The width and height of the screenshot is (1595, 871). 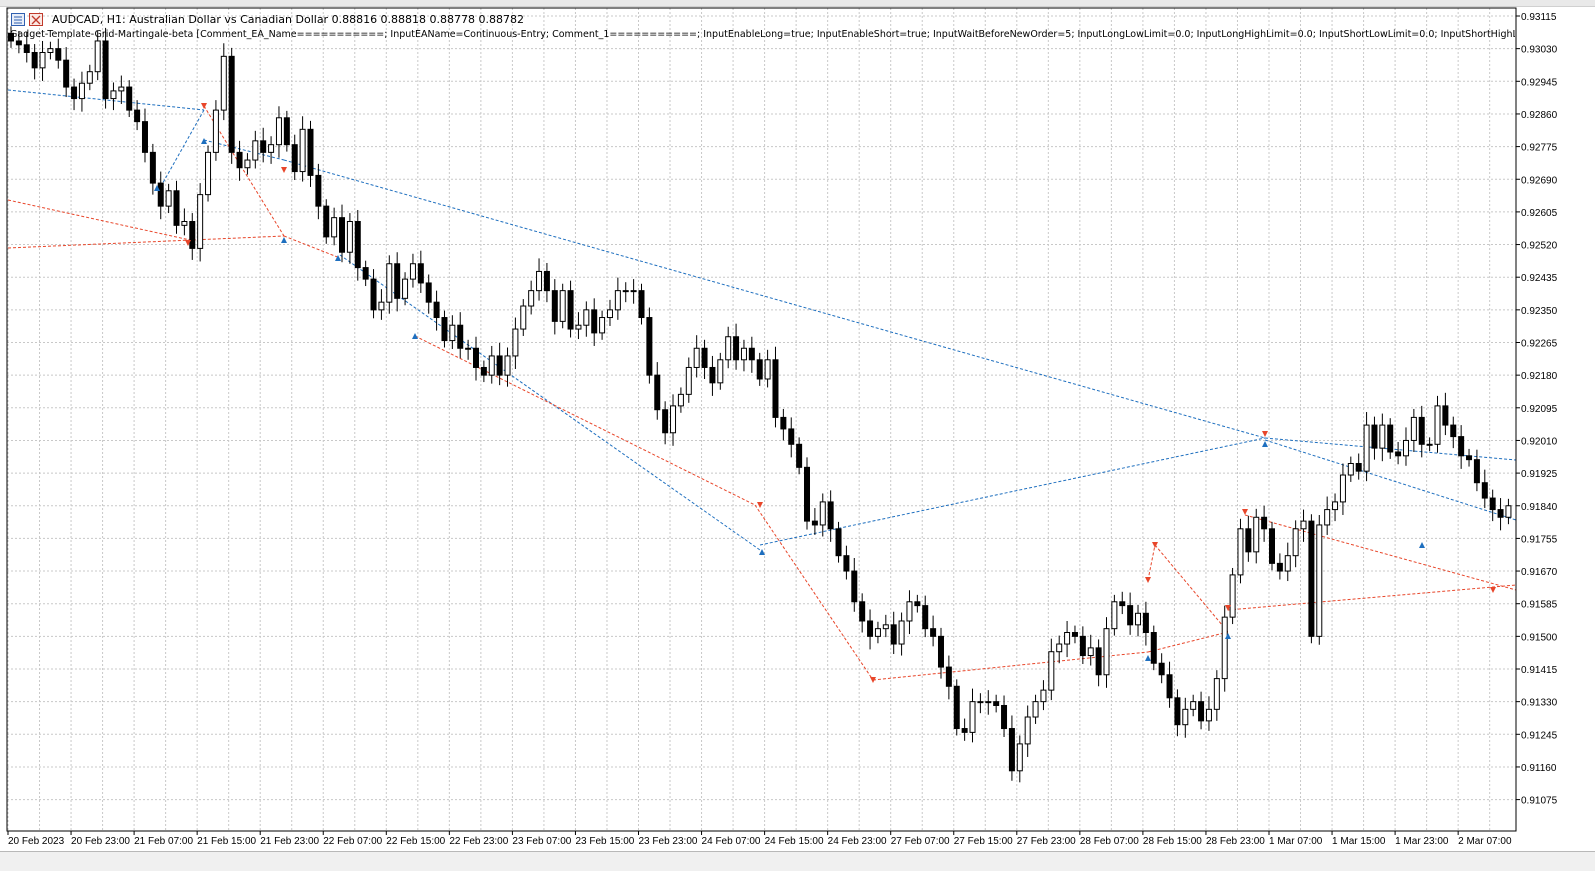 What do you see at coordinates (920, 841) in the screenshot?
I see `x-axis-label: 27 Feb 07:00` at bounding box center [920, 841].